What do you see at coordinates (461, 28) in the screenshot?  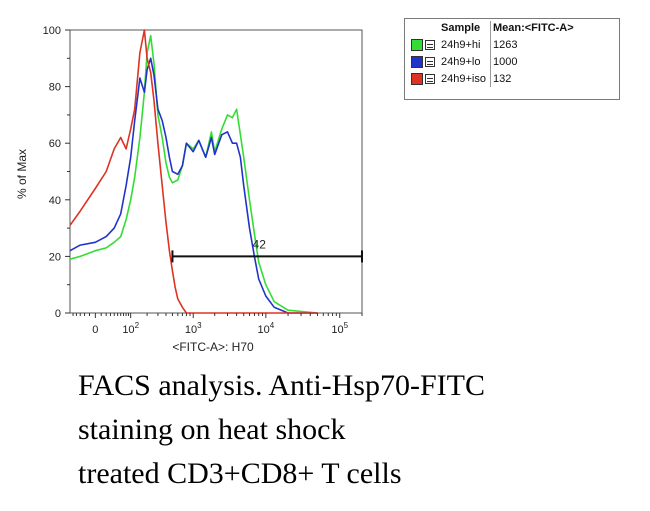 I see `legend-header-sample: Sample` at bounding box center [461, 28].